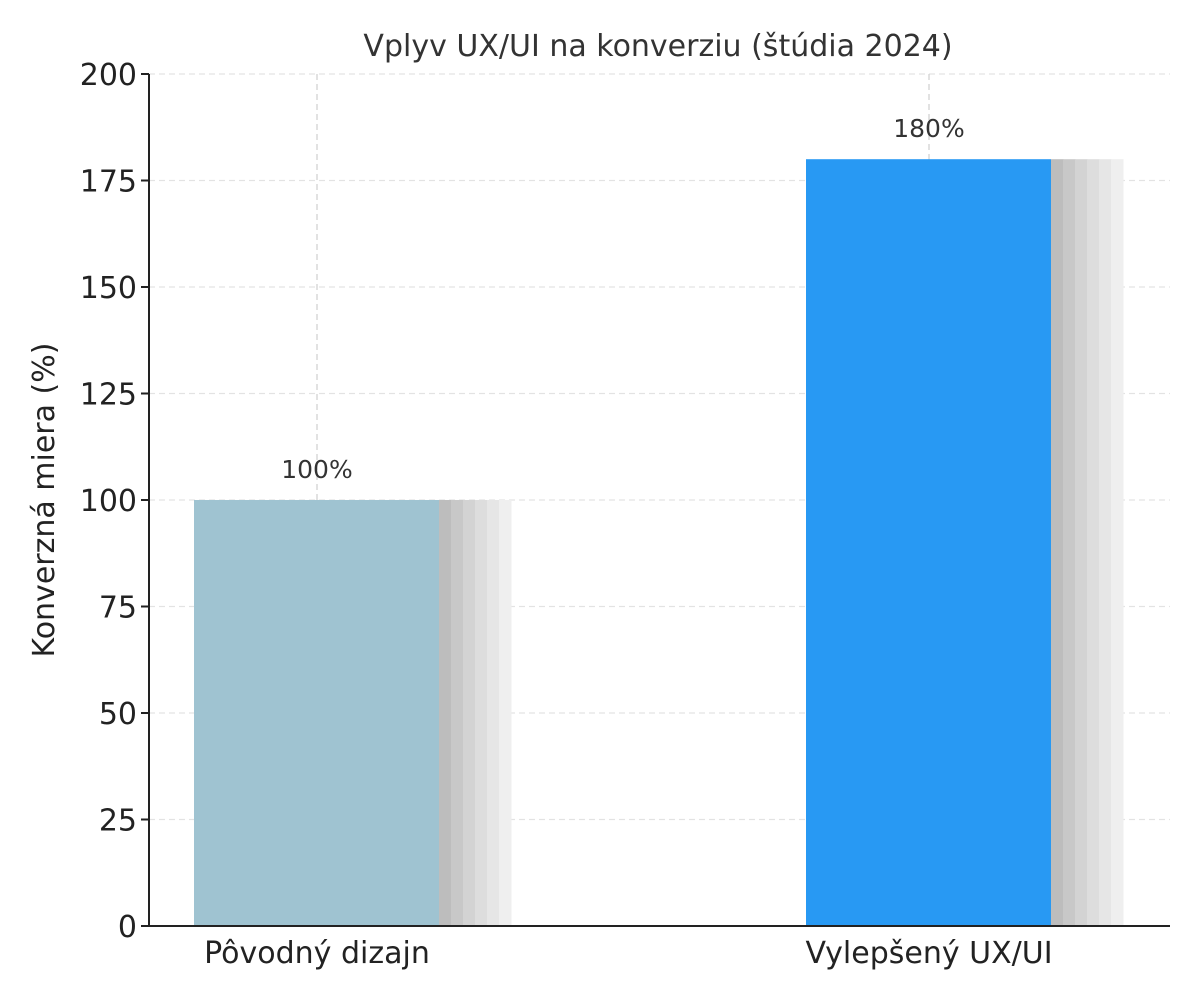  I want to click on y-axis-label: Konverzná miera (%), so click(44, 500).